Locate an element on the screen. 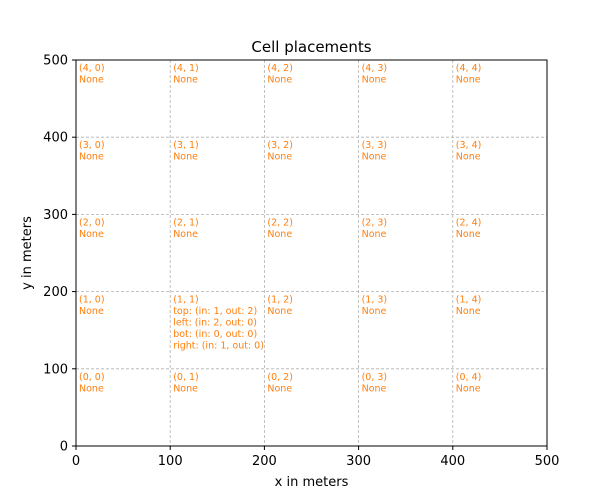 This screenshot has width=608, height=501. x-tick-label: 300 is located at coordinates (358, 461).